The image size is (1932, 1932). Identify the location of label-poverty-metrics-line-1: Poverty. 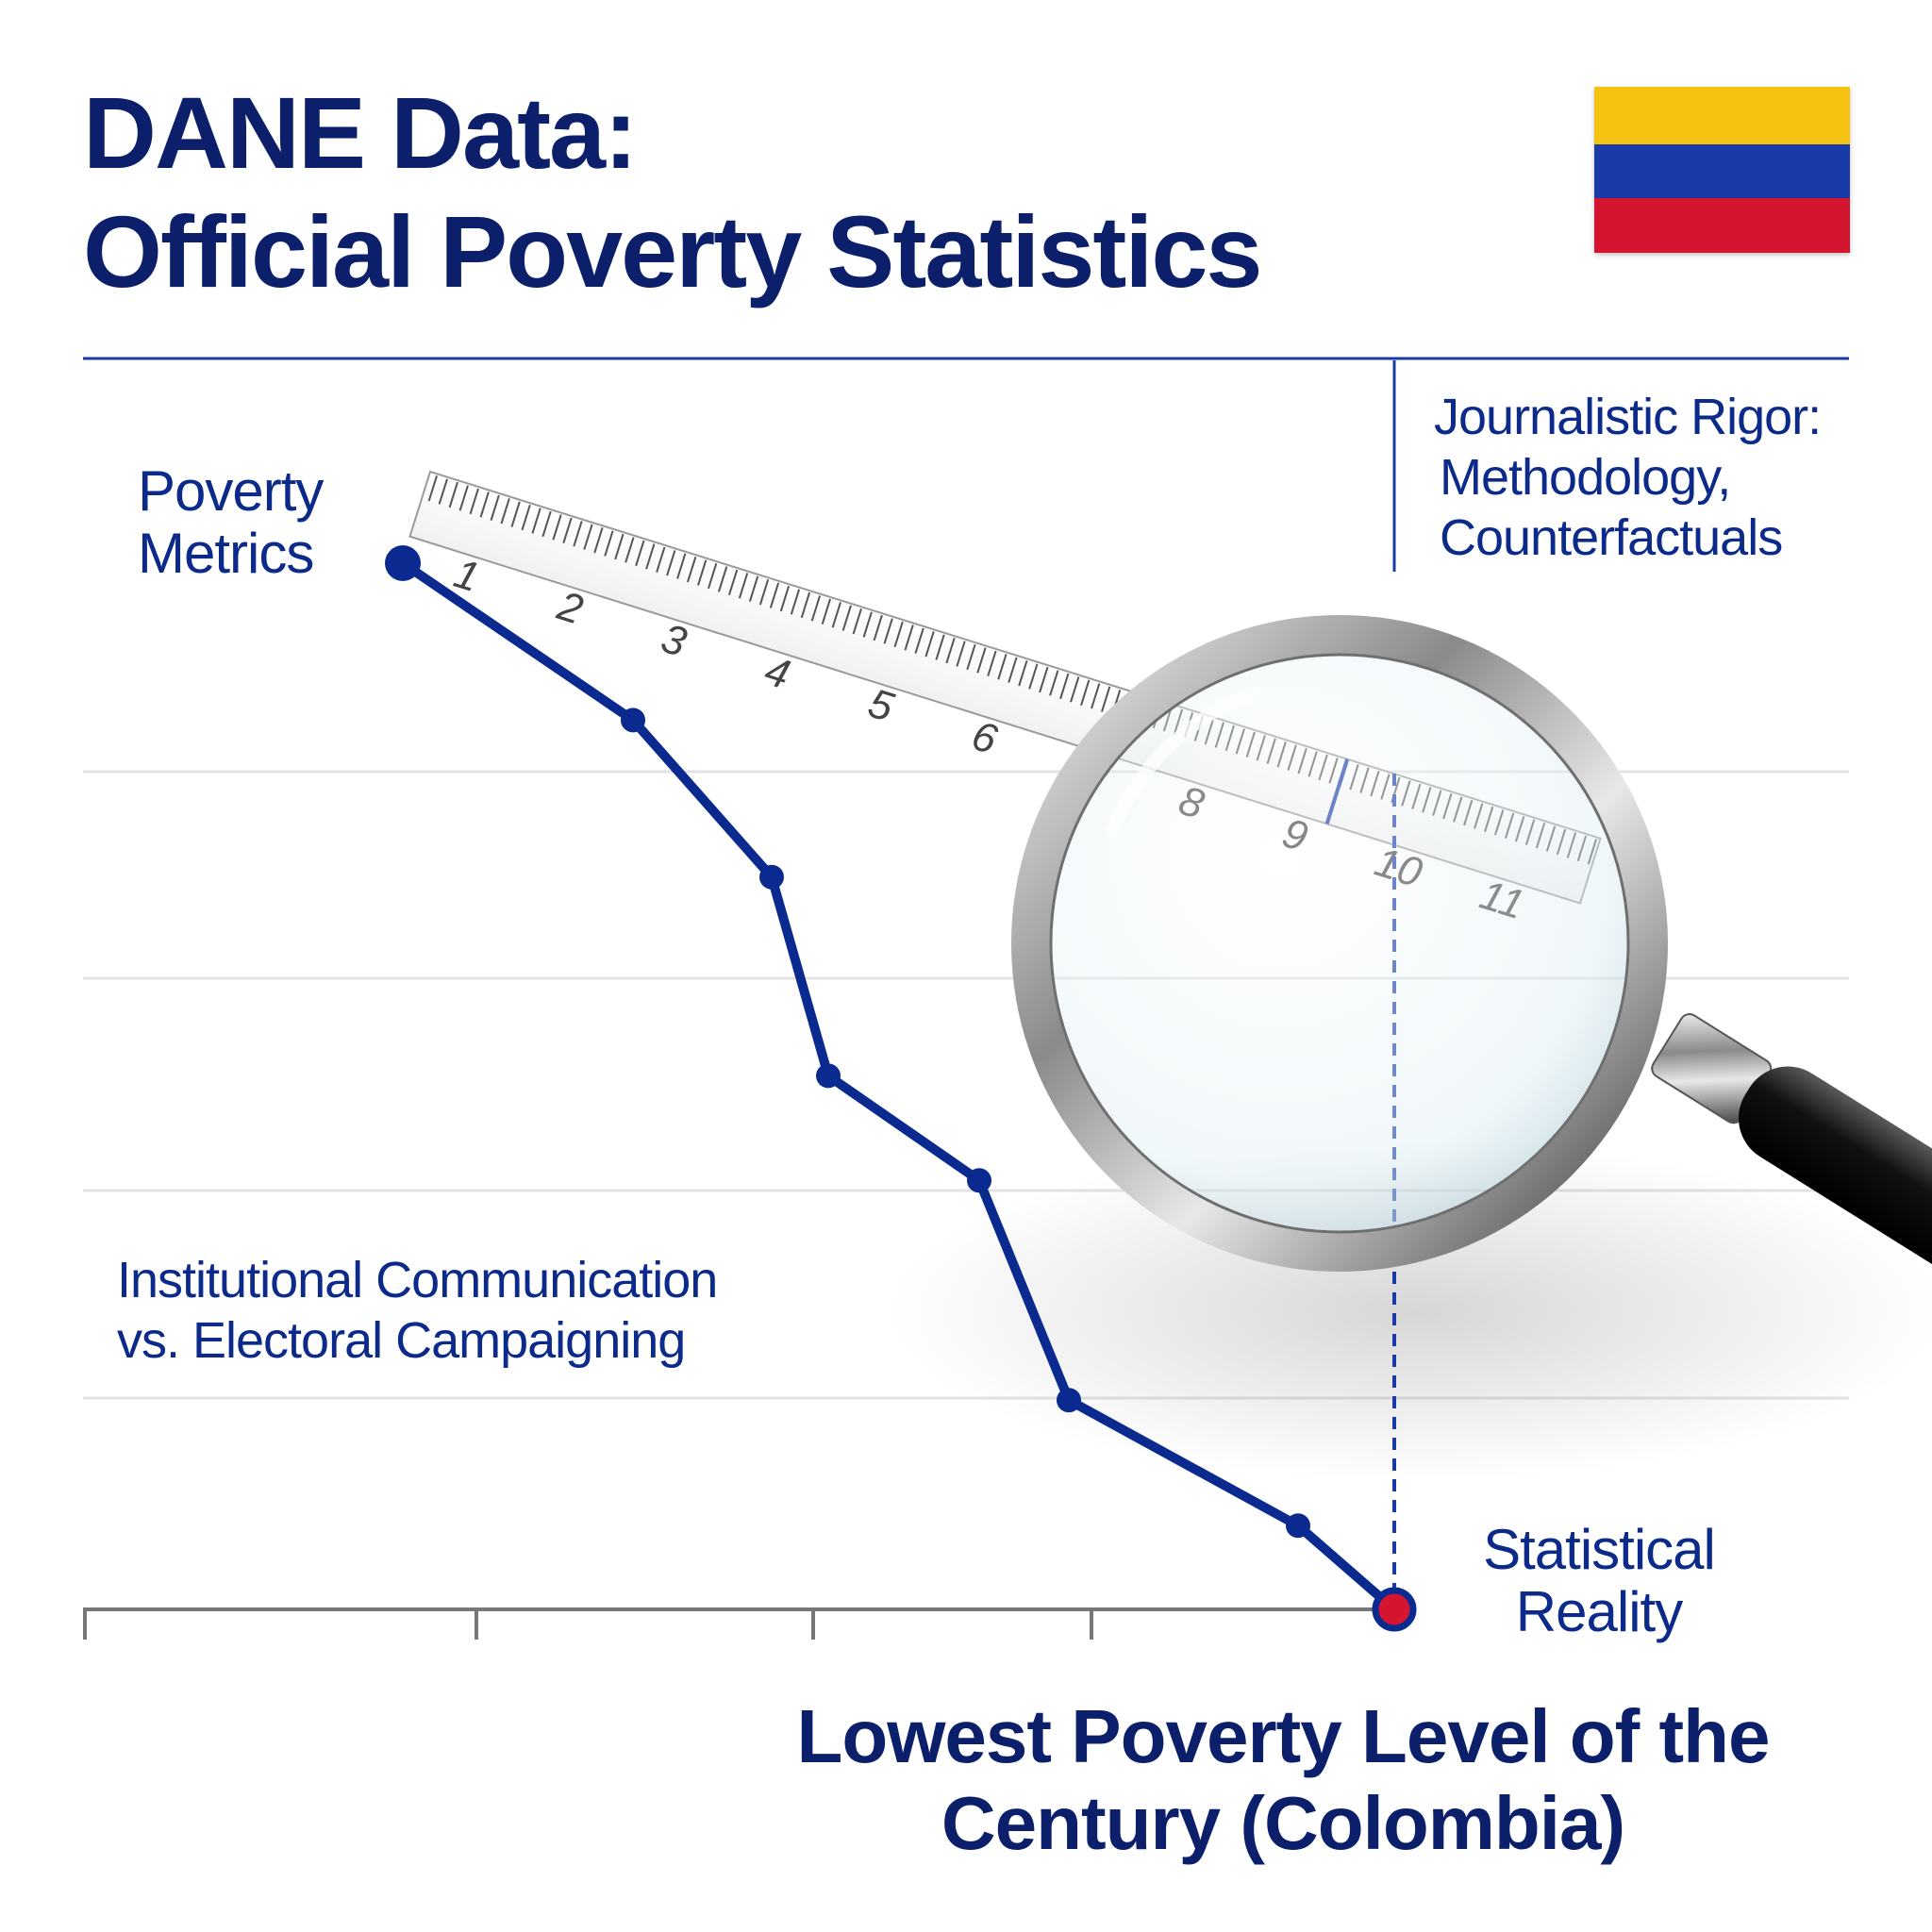
(231, 491).